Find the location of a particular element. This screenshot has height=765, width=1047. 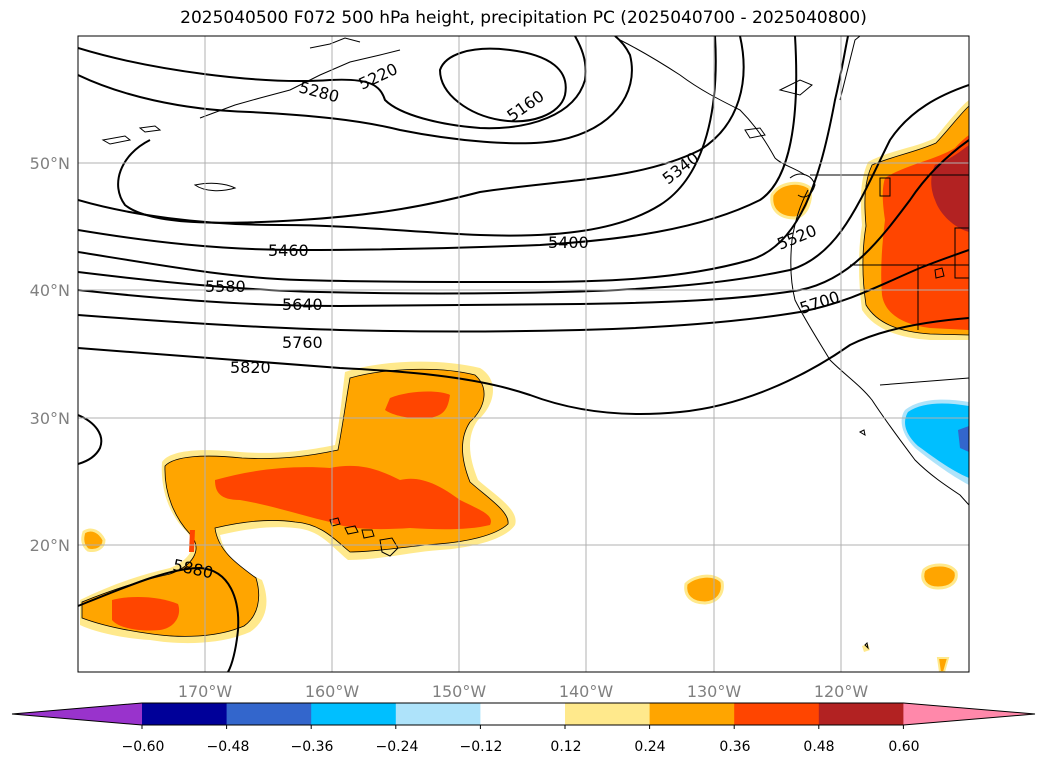

colorbar is located at coordinates (523, 715).